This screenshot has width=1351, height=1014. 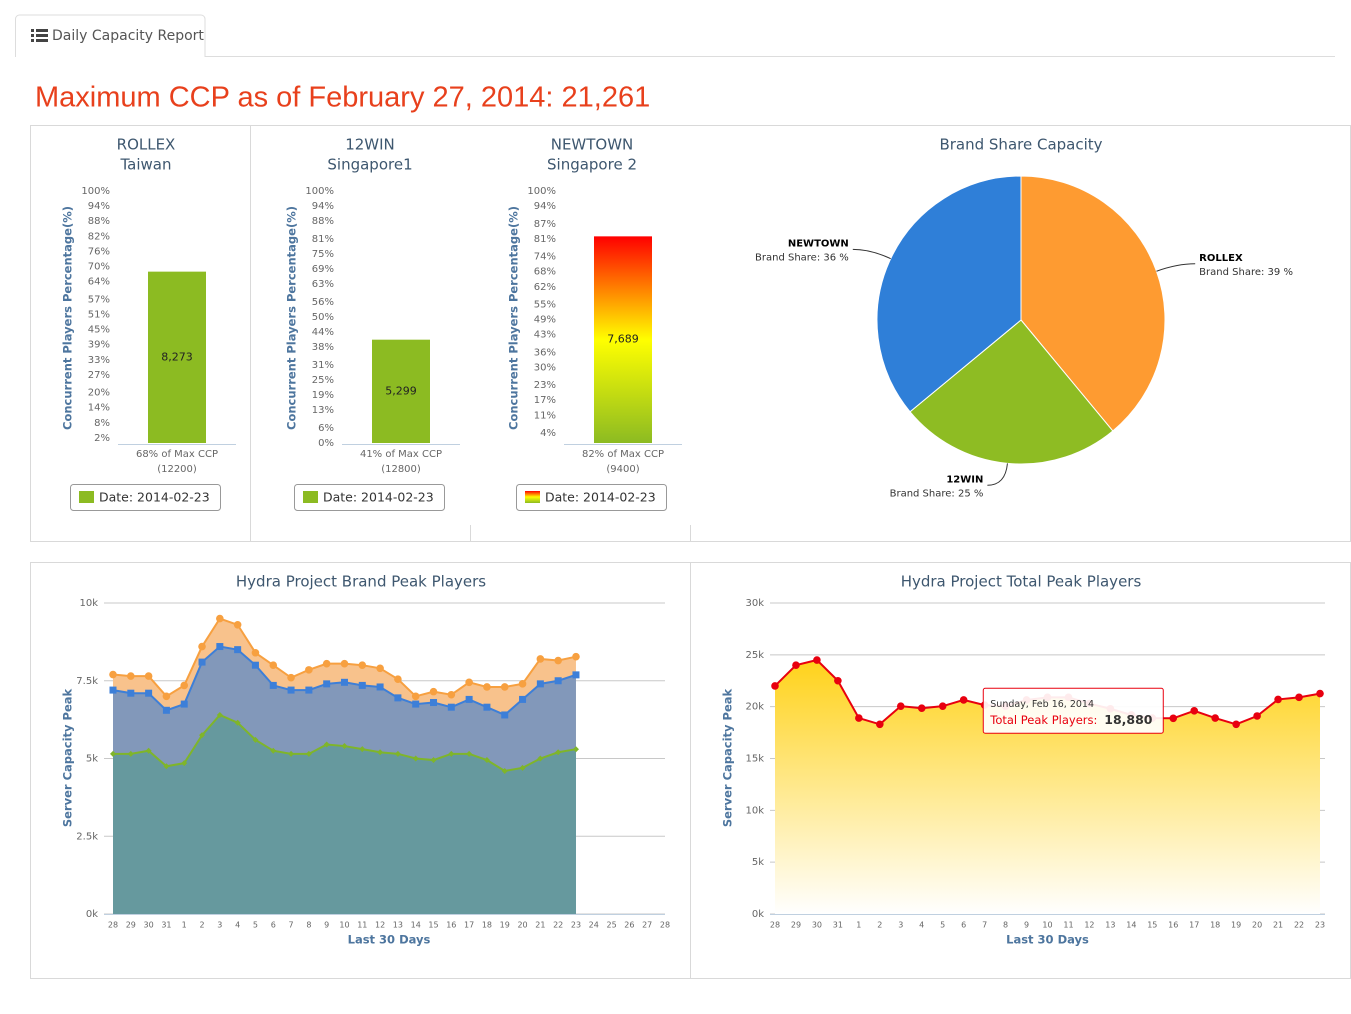 What do you see at coordinates (871, 254) in the screenshot?
I see `label-connector` at bounding box center [871, 254].